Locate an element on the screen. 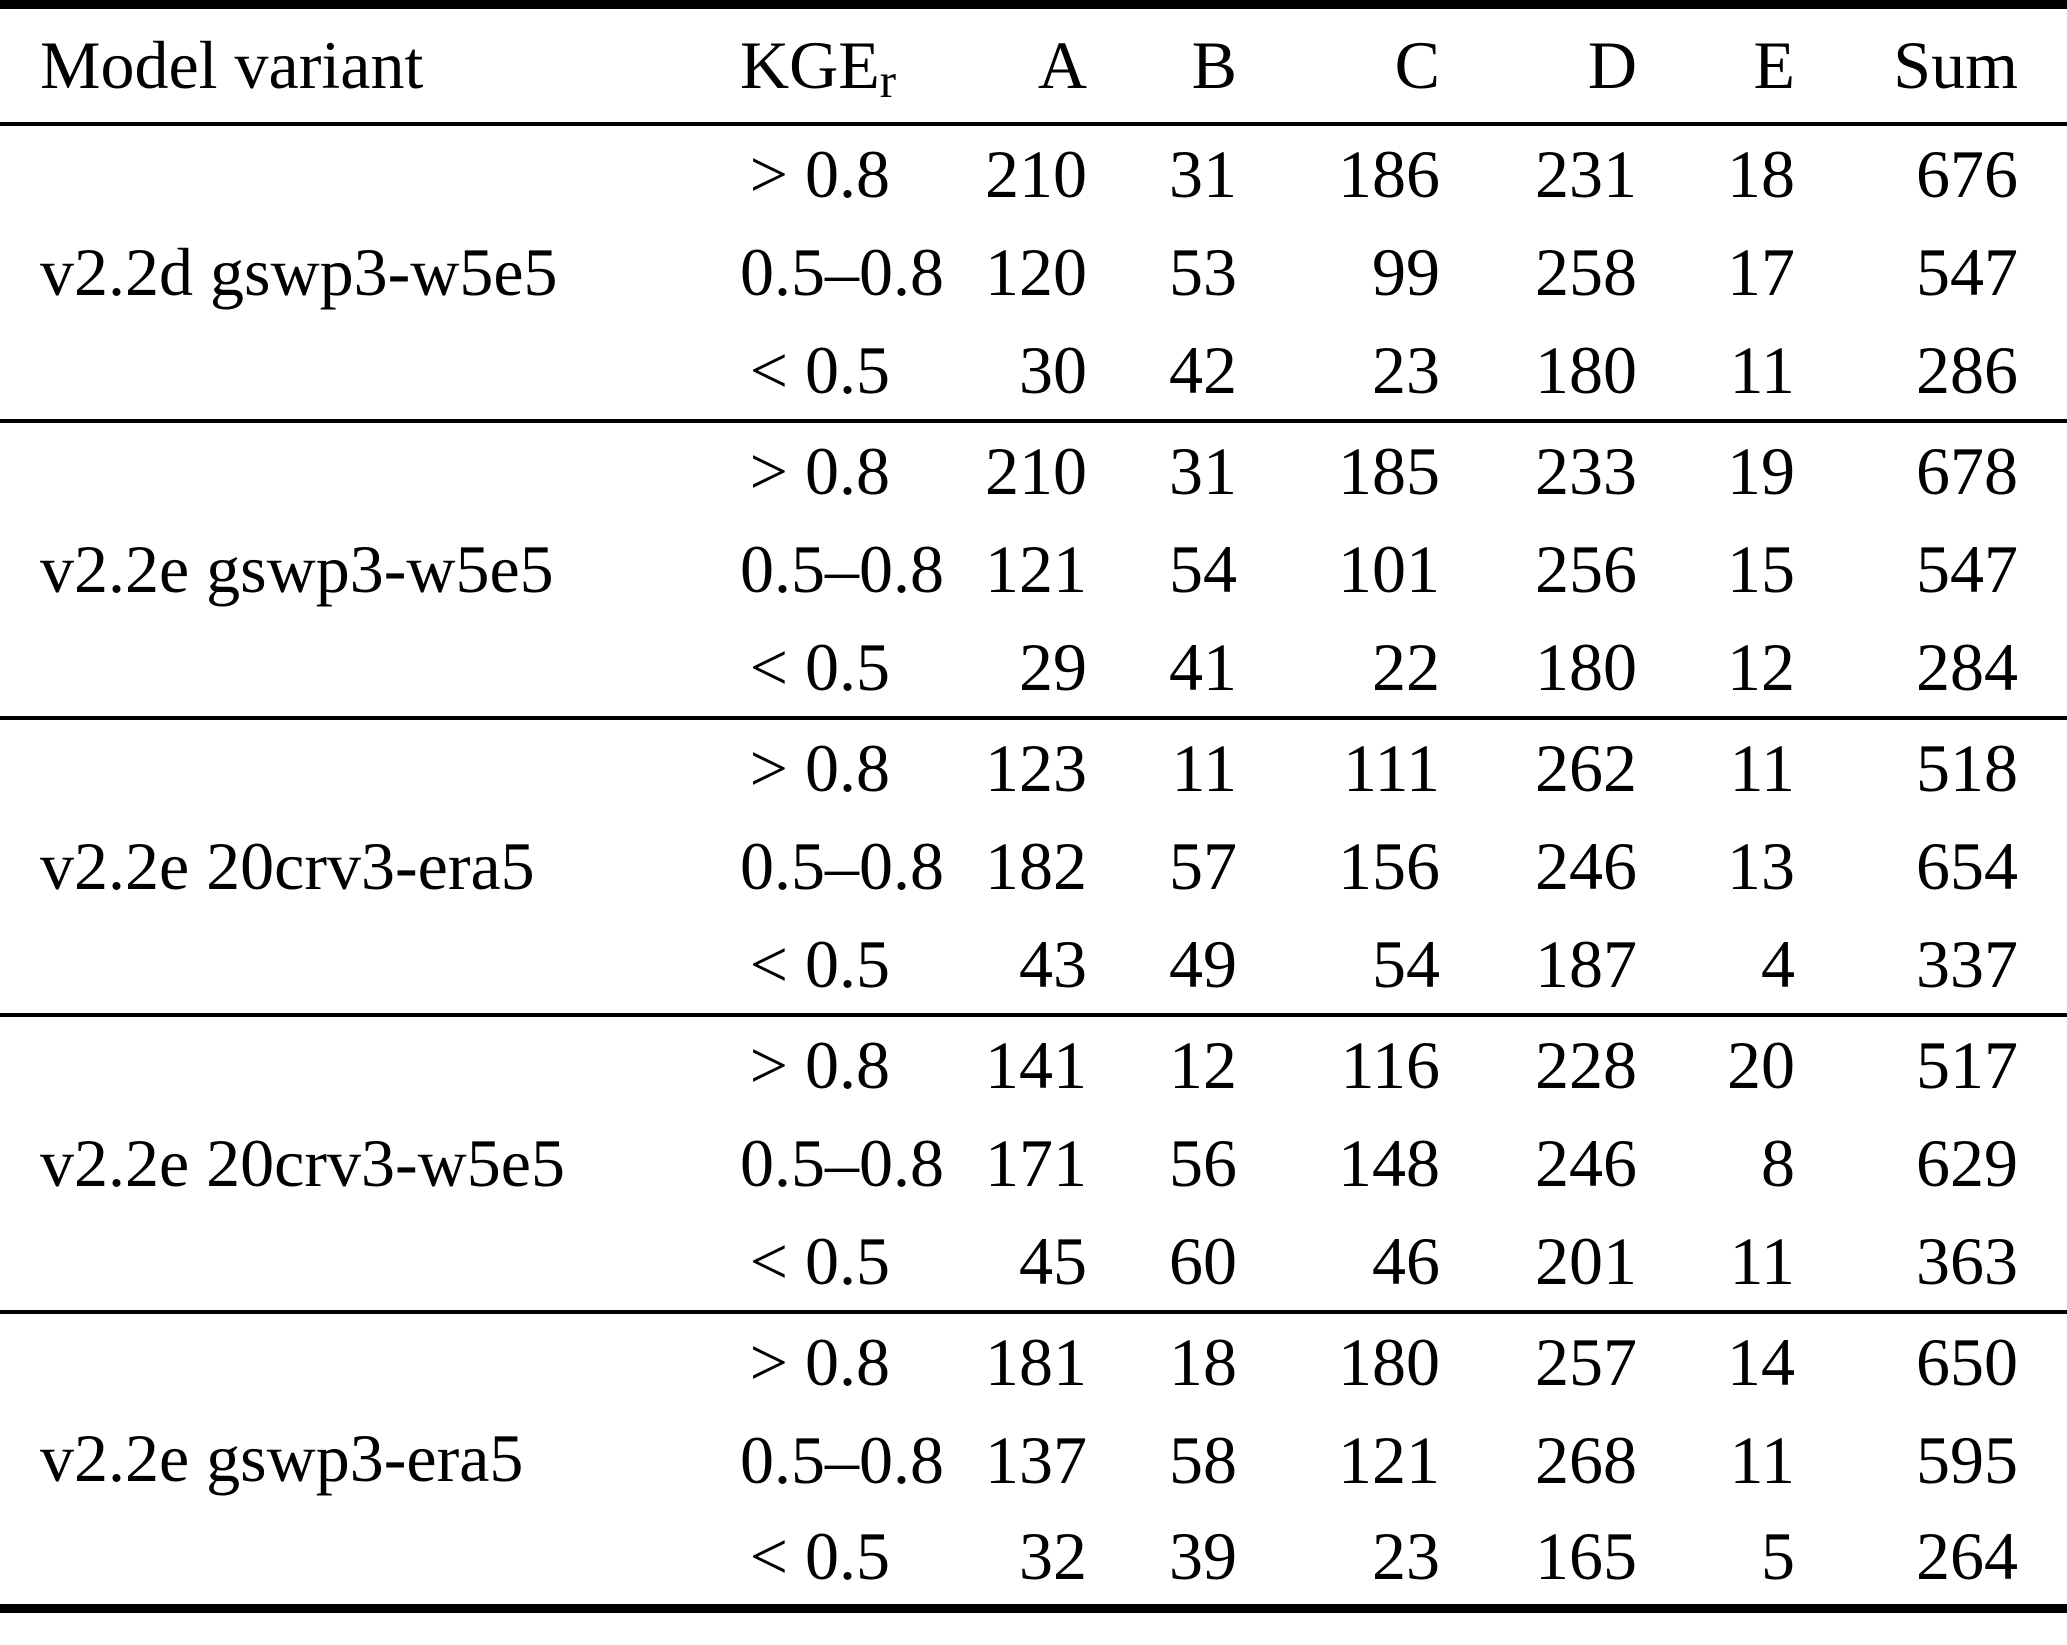  variant-cell: v2.2e gswp3-era5 is located at coordinates (282, 1458).